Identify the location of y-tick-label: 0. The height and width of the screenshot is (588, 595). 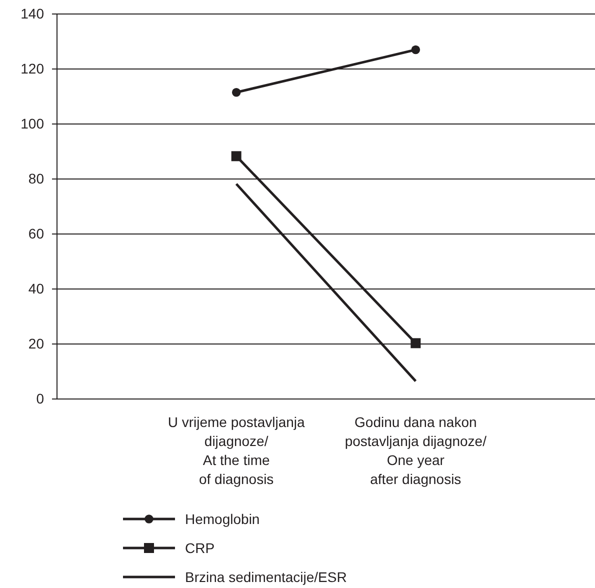
(40, 398).